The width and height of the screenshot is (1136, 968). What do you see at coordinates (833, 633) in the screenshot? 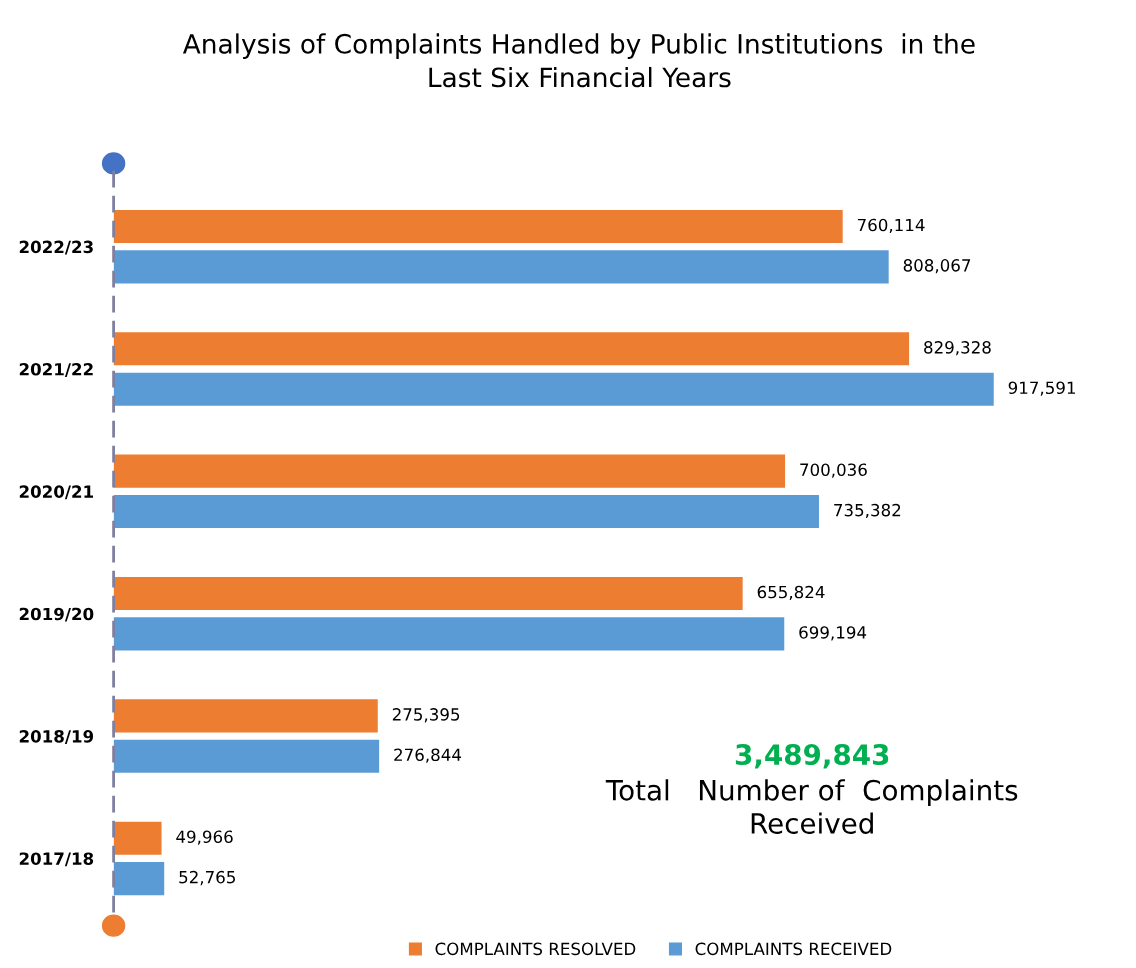
I see `data-label: 699,194` at bounding box center [833, 633].